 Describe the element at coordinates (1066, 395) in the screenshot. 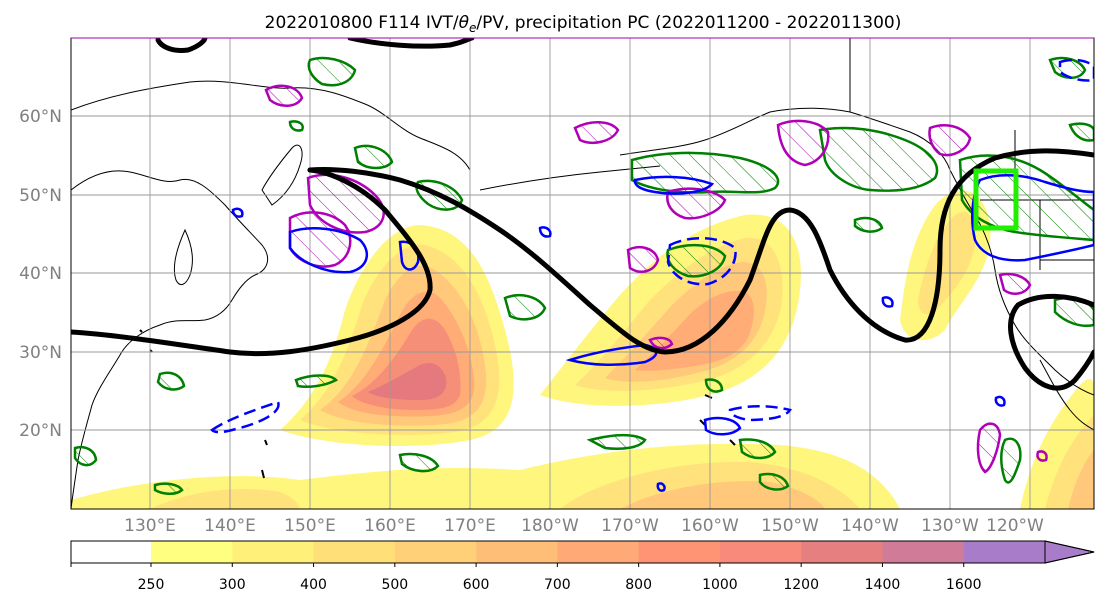

I see `coast-baja` at that location.